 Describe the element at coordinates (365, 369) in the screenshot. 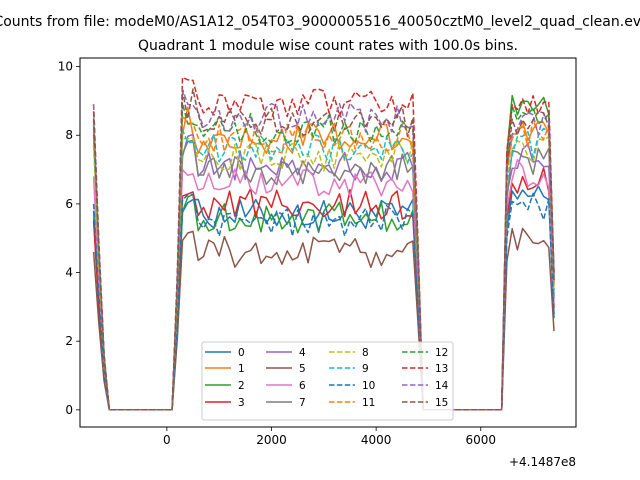

I see `legend-label-9: 9` at that location.